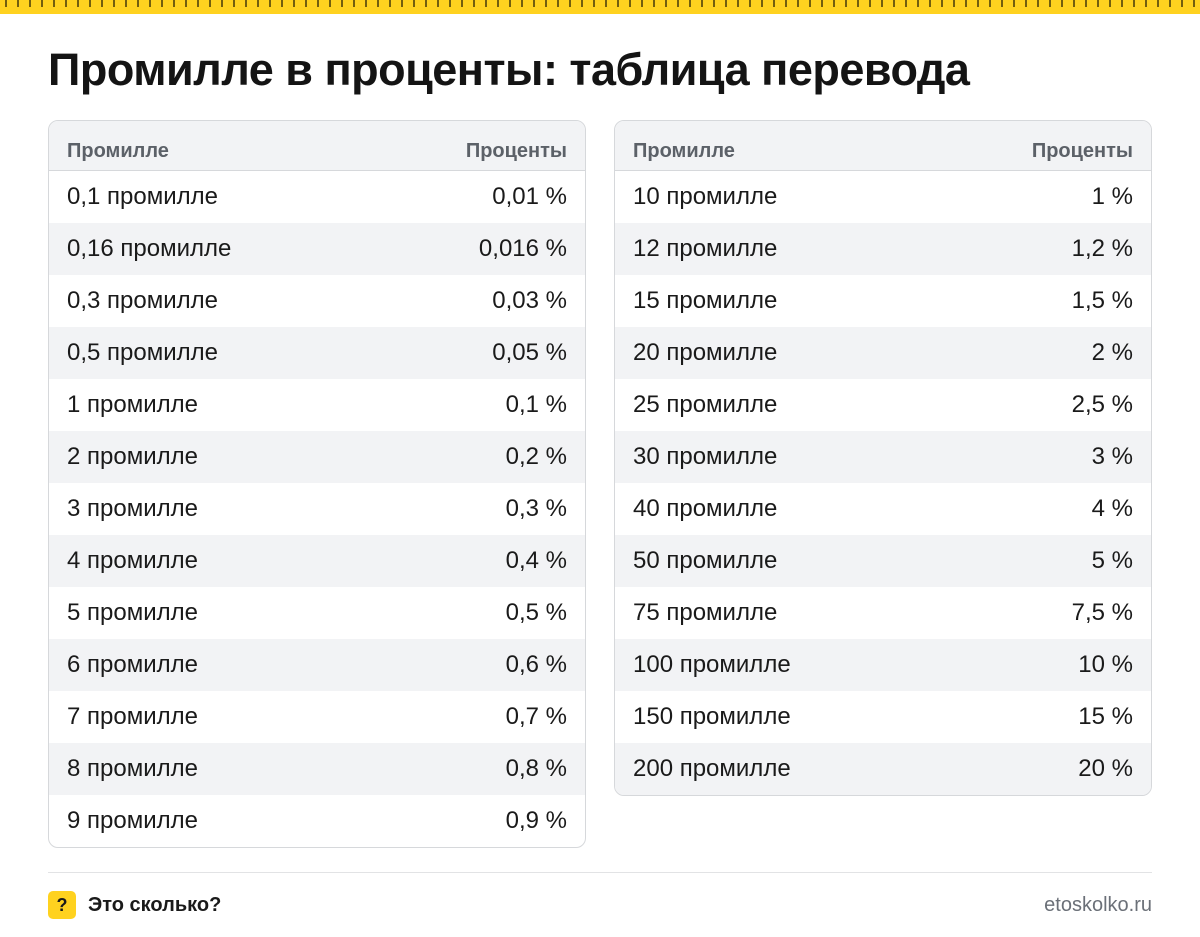 This screenshot has width=1200, height=937. I want to click on percent-value: 7,5 %, so click(1102, 612).